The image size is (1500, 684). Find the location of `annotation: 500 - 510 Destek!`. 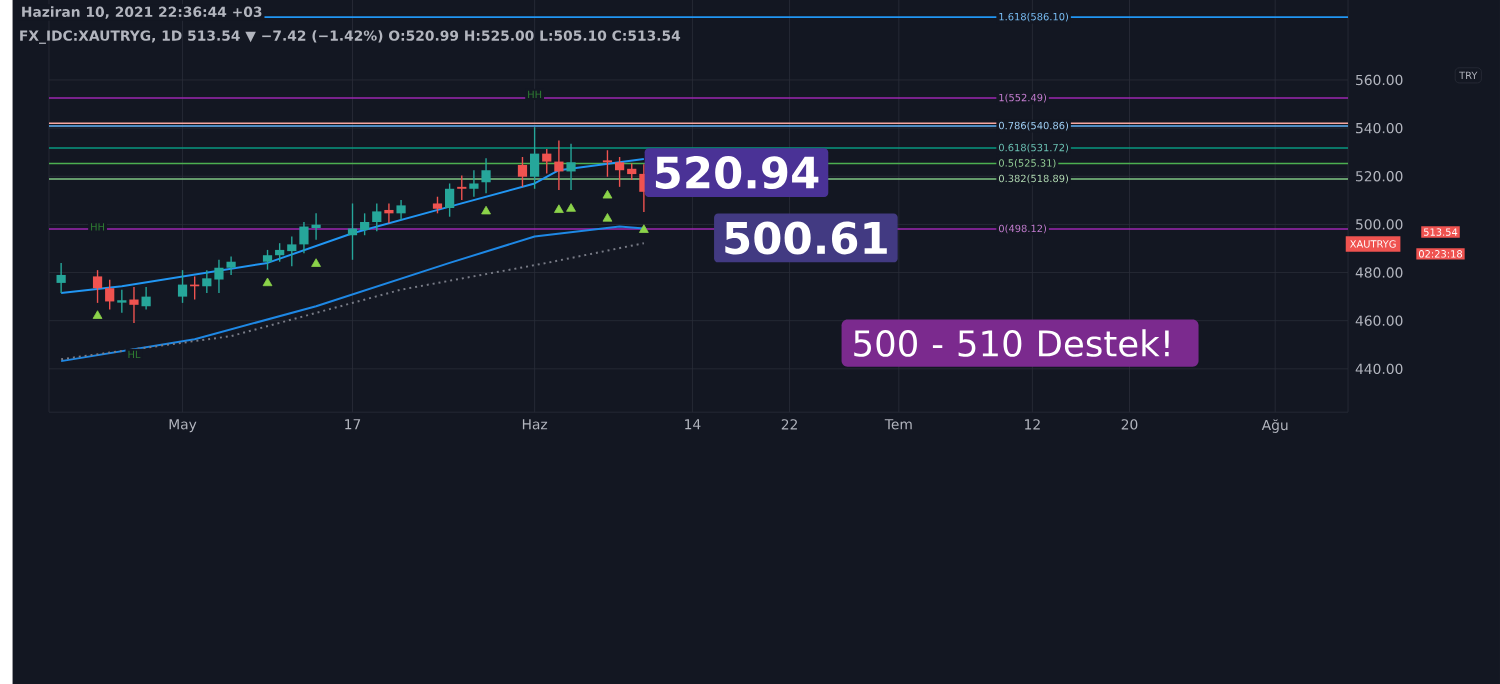

annotation: 500 - 510 Destek! is located at coordinates (1011, 343).